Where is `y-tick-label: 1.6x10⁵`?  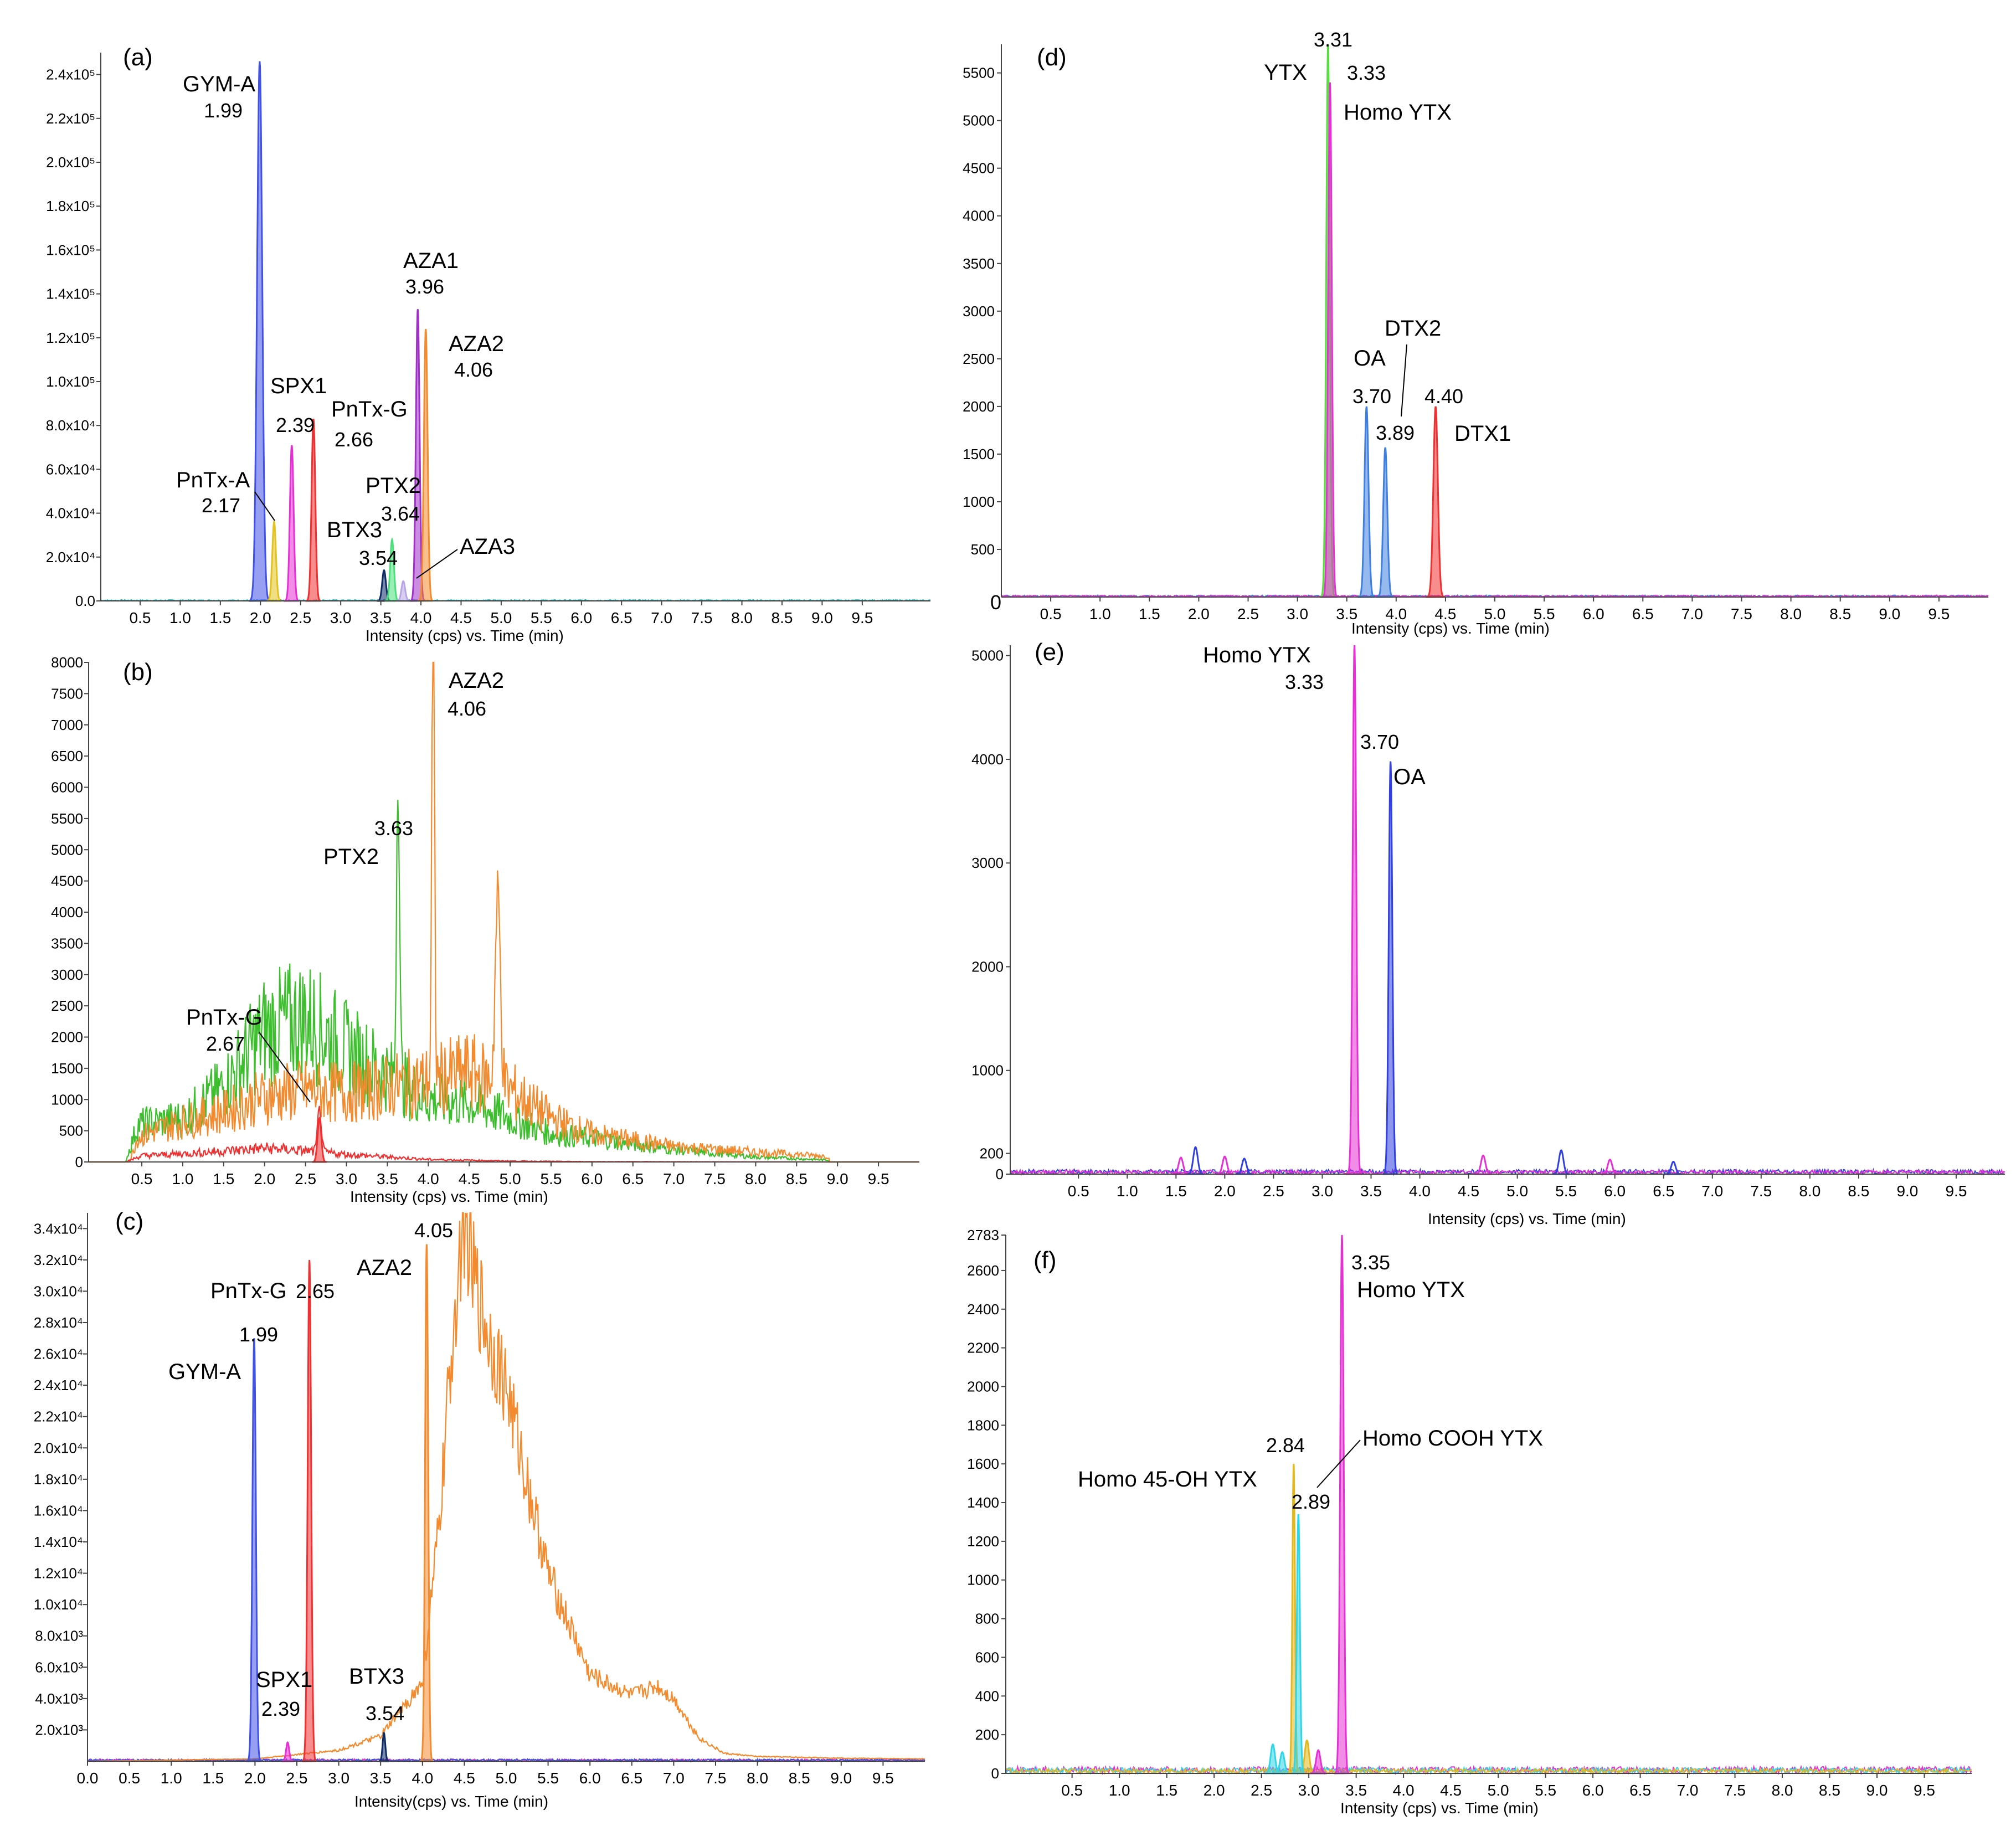
y-tick-label: 1.6x10⁵ is located at coordinates (70, 249).